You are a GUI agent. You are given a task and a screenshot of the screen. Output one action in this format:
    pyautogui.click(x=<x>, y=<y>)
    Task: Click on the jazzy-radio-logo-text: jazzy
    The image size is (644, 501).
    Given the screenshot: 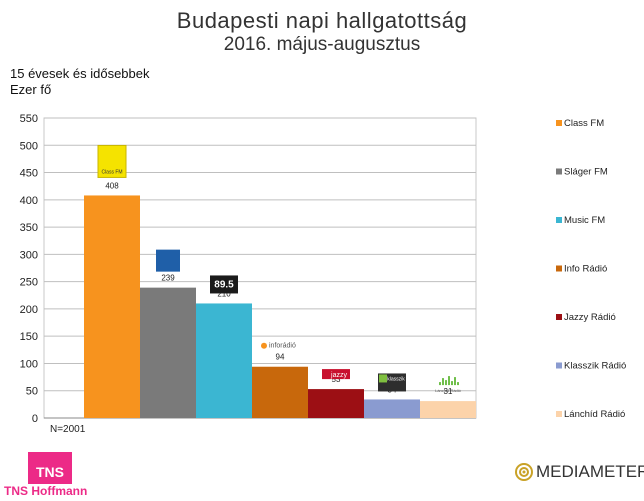 What is the action you would take?
    pyautogui.click(x=338, y=375)
    